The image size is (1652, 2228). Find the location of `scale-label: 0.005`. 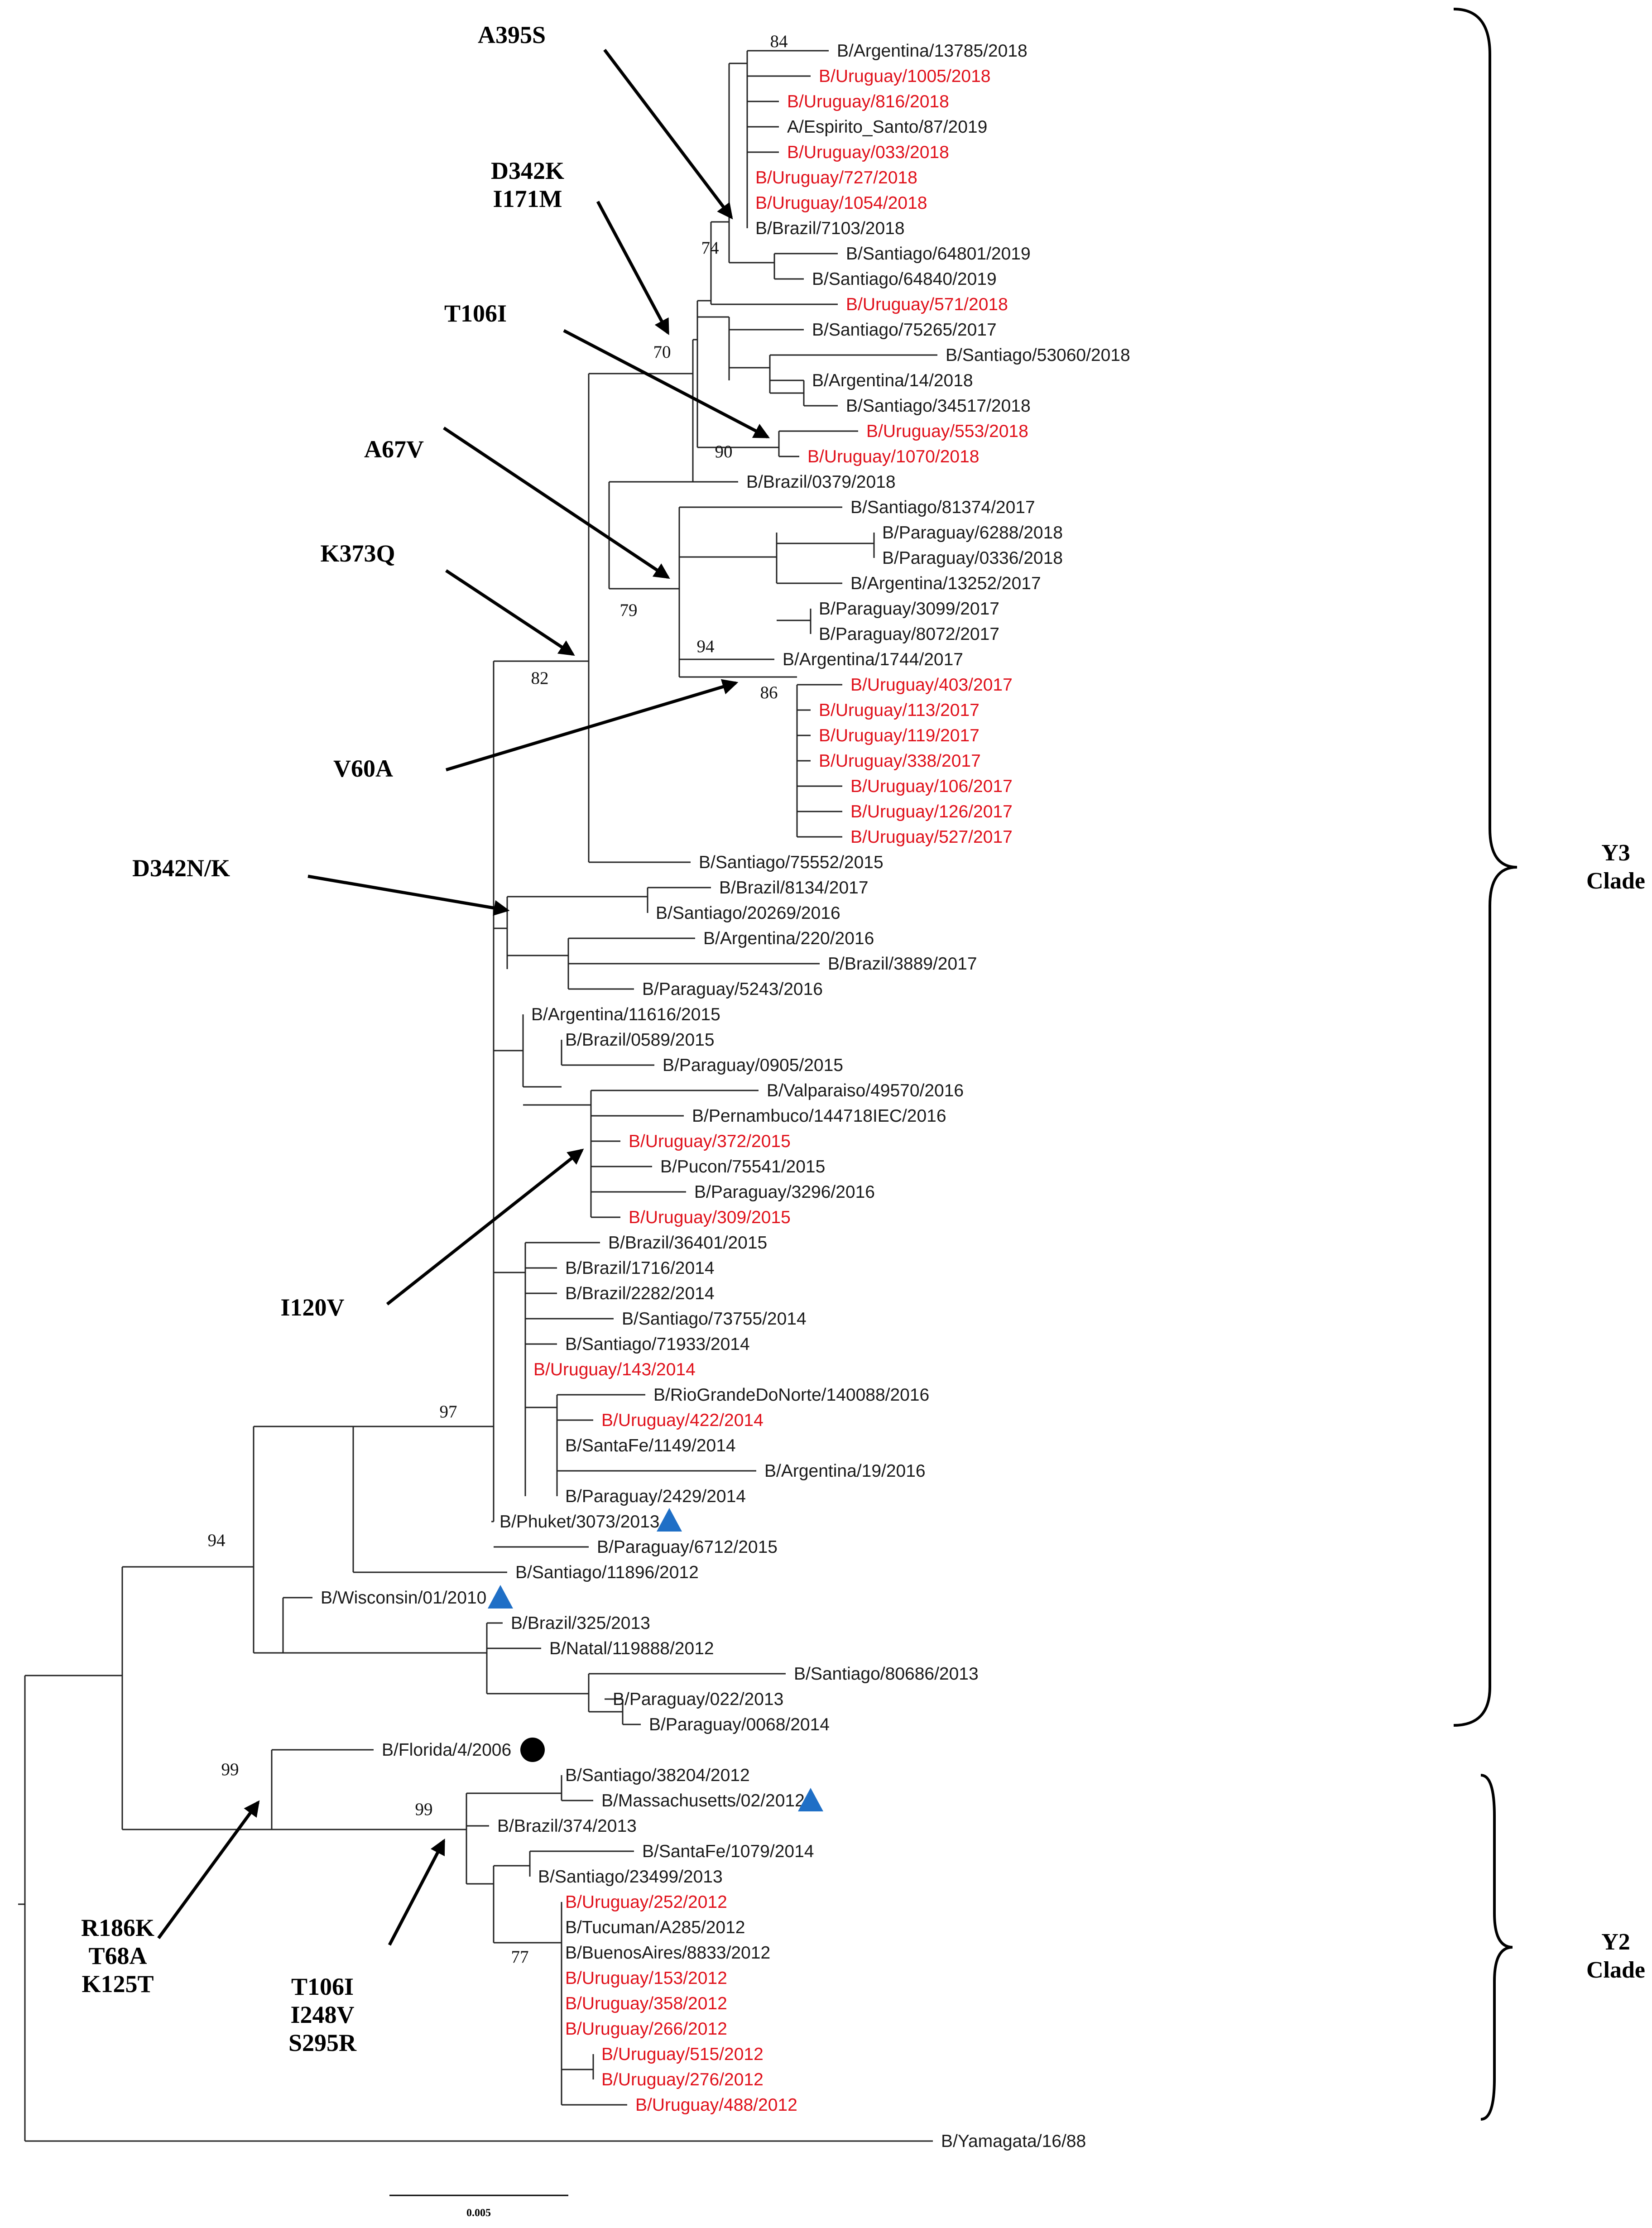

scale-label: 0.005 is located at coordinates (478, 2213).